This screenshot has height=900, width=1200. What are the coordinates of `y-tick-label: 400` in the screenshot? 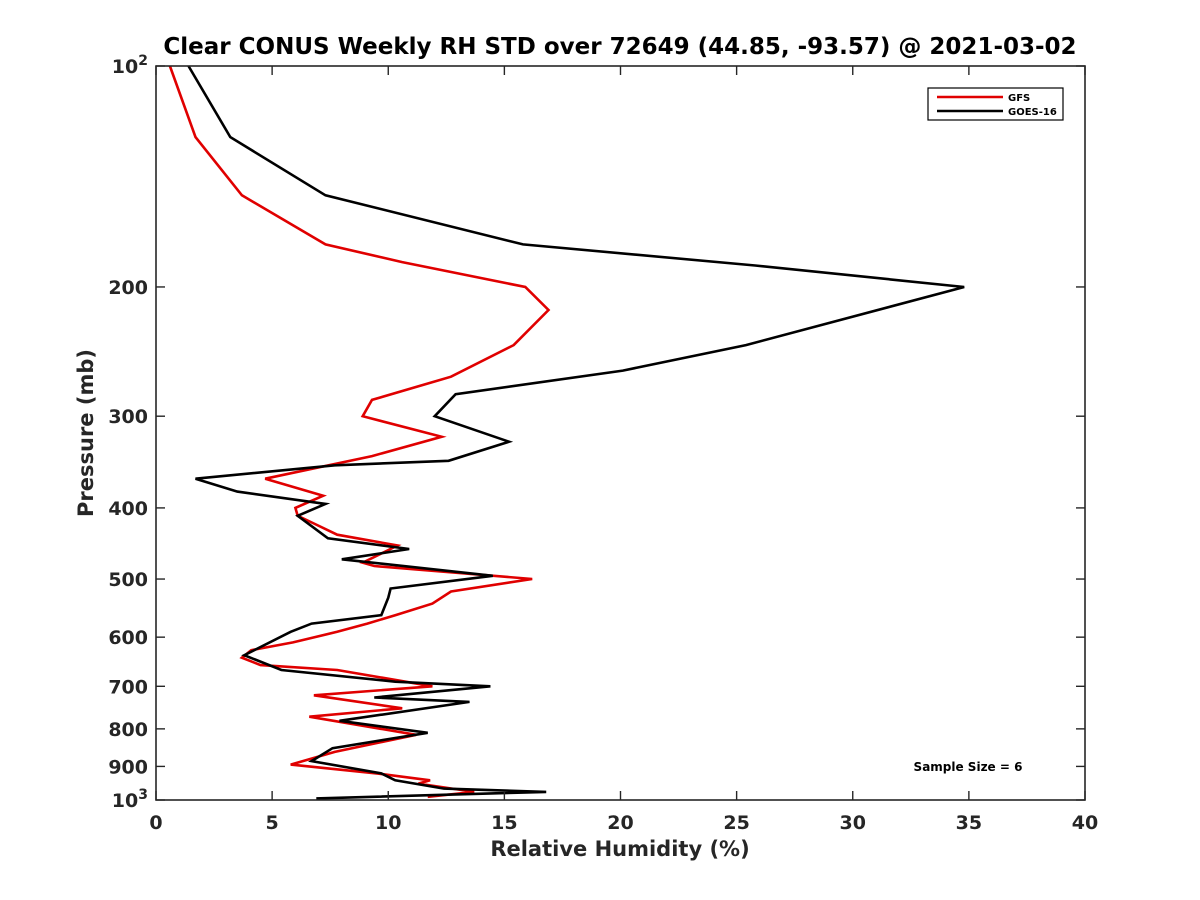 It's located at (128, 509).